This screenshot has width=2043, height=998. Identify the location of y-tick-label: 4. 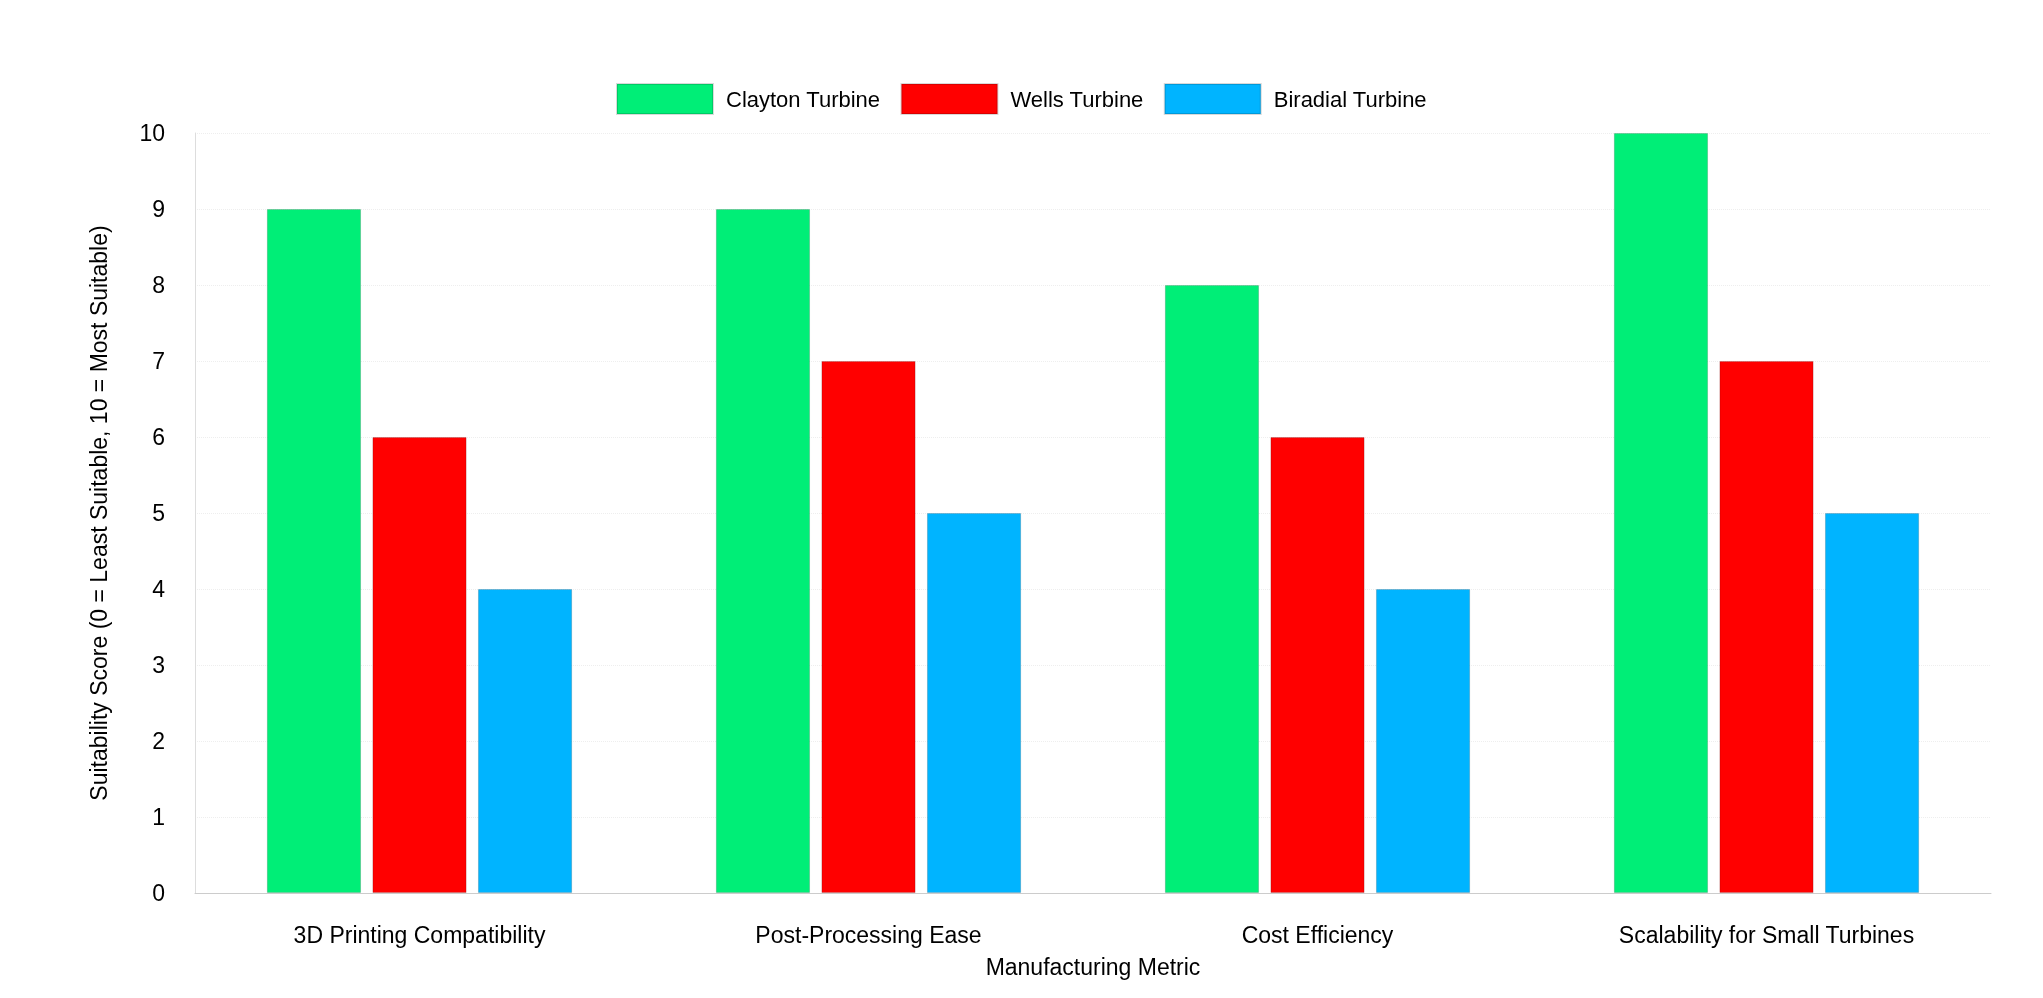
(159, 589).